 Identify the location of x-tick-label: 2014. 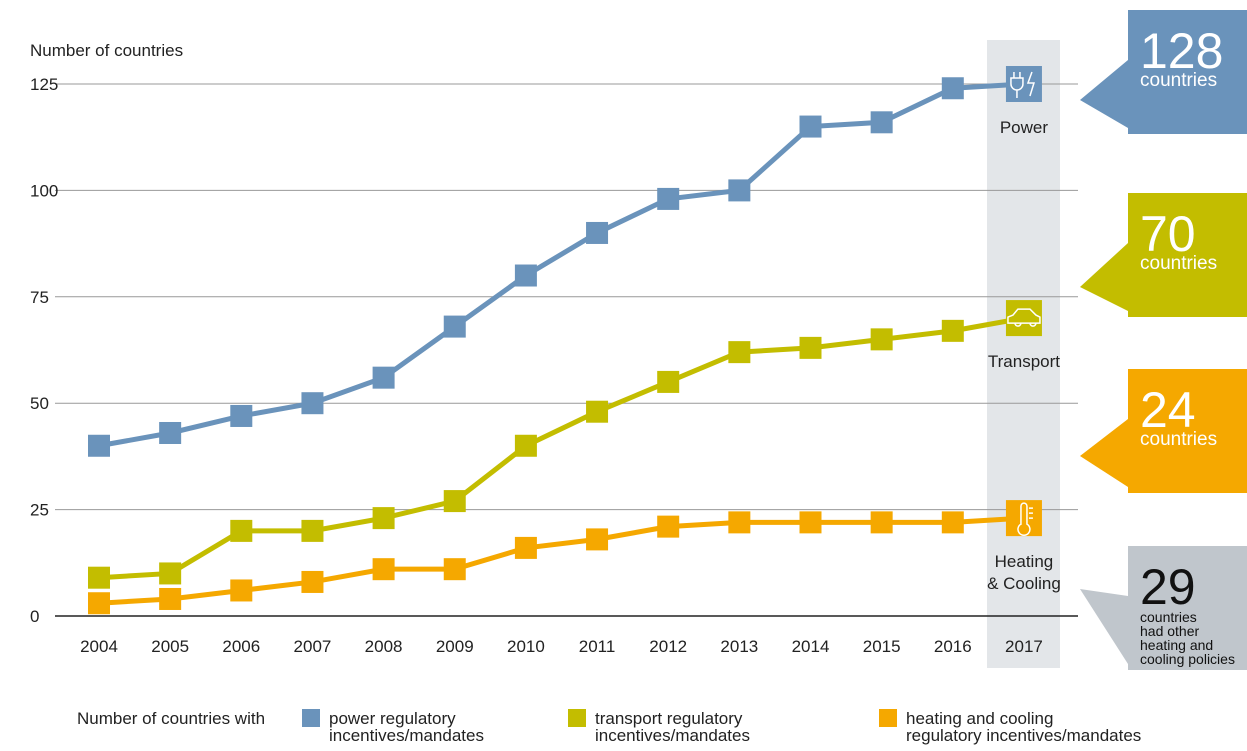
(811, 646).